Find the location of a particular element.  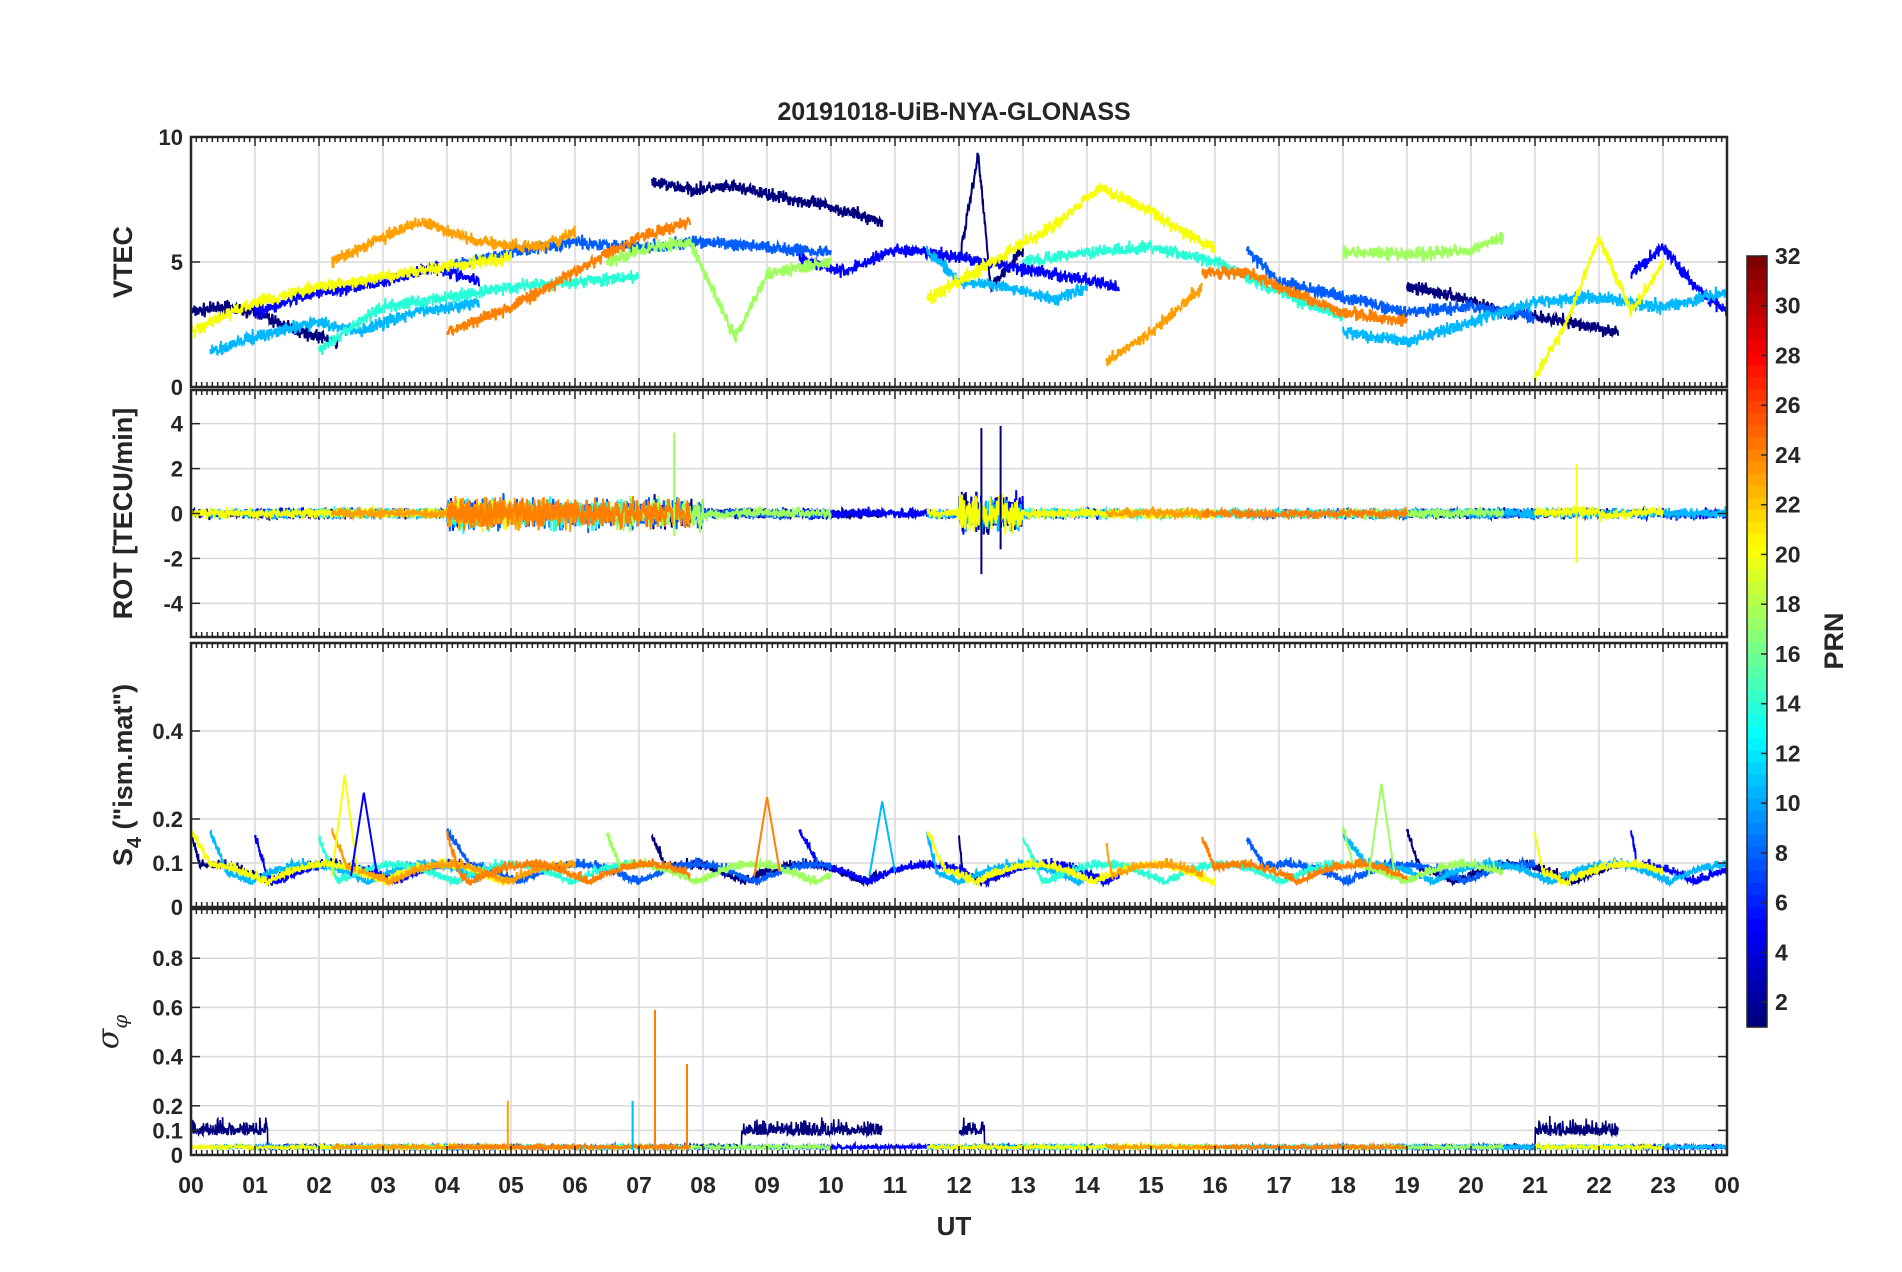

y-tick-label-sigma: 0.8 is located at coordinates (167, 958).